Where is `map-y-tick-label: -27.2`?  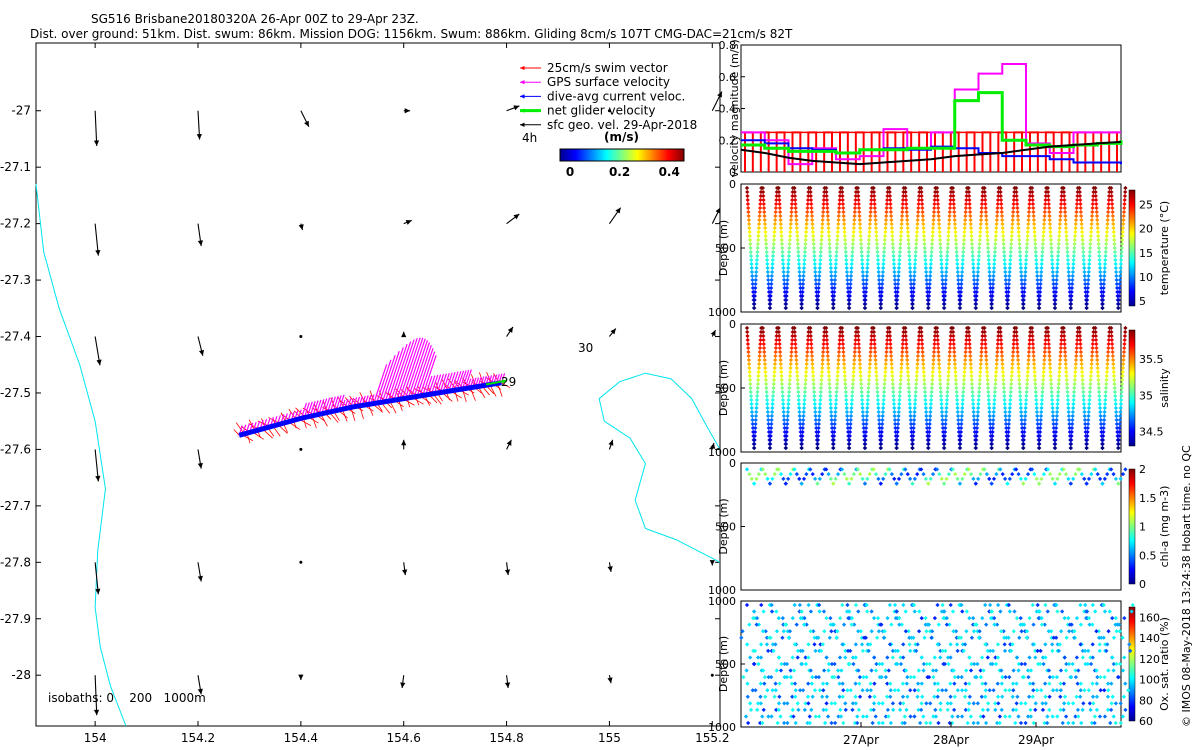
map-y-tick-label: -27.2 is located at coordinates (15, 224).